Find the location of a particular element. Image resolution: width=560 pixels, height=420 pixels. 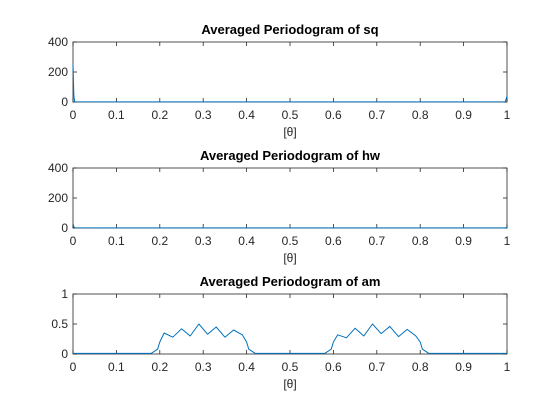

chart-title: Averaged Periodogram of sq is located at coordinates (289, 29).